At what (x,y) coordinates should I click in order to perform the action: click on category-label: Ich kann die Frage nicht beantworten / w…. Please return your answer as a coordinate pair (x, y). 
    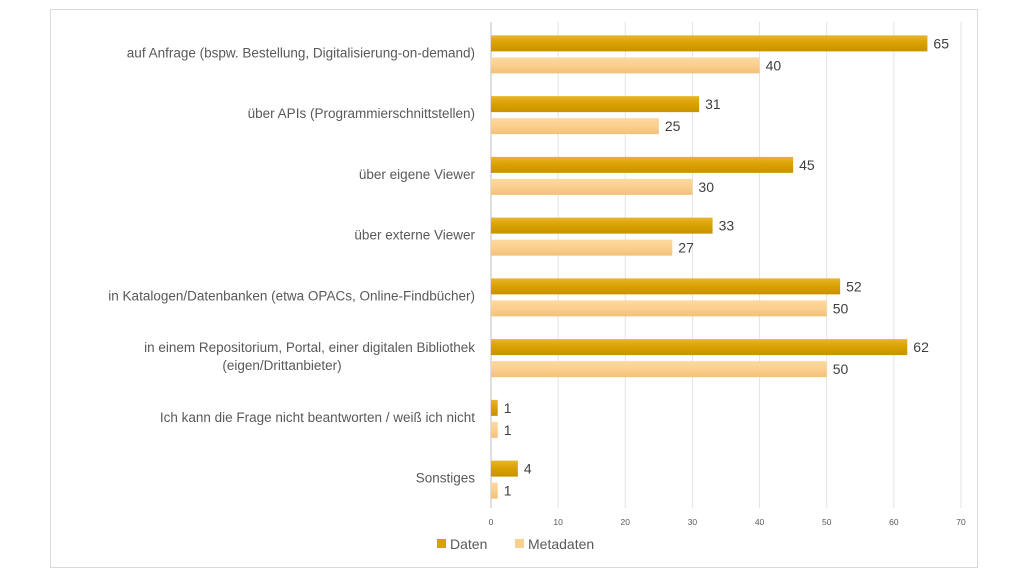
    Looking at the image, I should click on (317, 417).